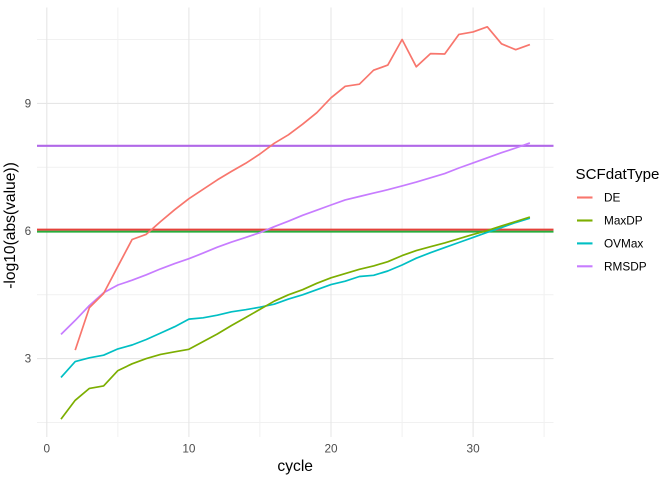  I want to click on svg-text: 0, so click(47, 449).